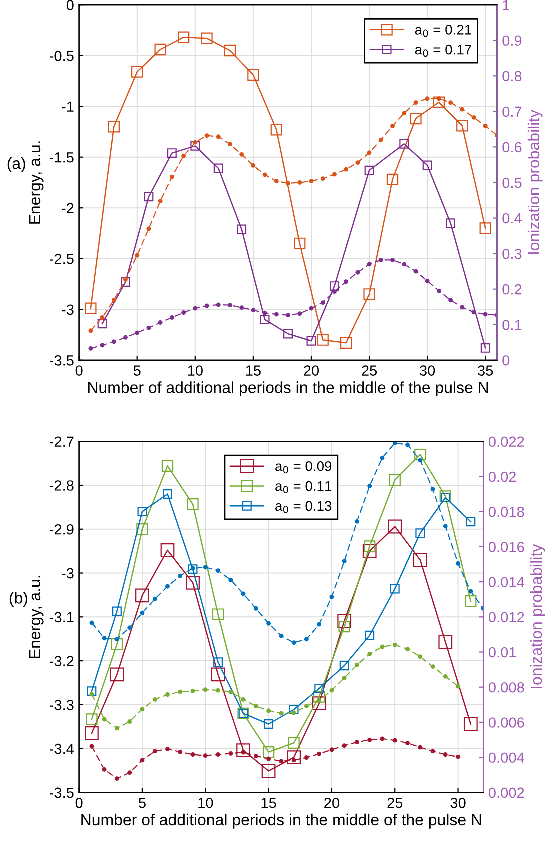 The image size is (547, 846). What do you see at coordinates (62, 441) in the screenshot?
I see `y-tick-label: -2.7` at bounding box center [62, 441].